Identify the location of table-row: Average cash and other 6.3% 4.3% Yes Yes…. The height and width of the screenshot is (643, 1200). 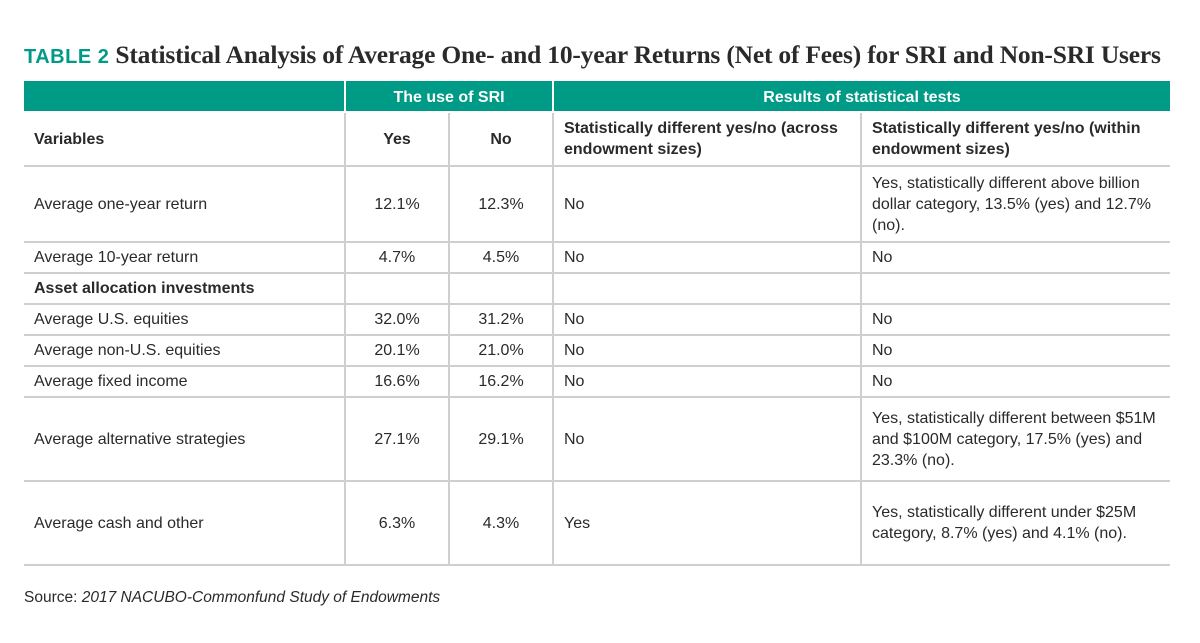
(597, 523).